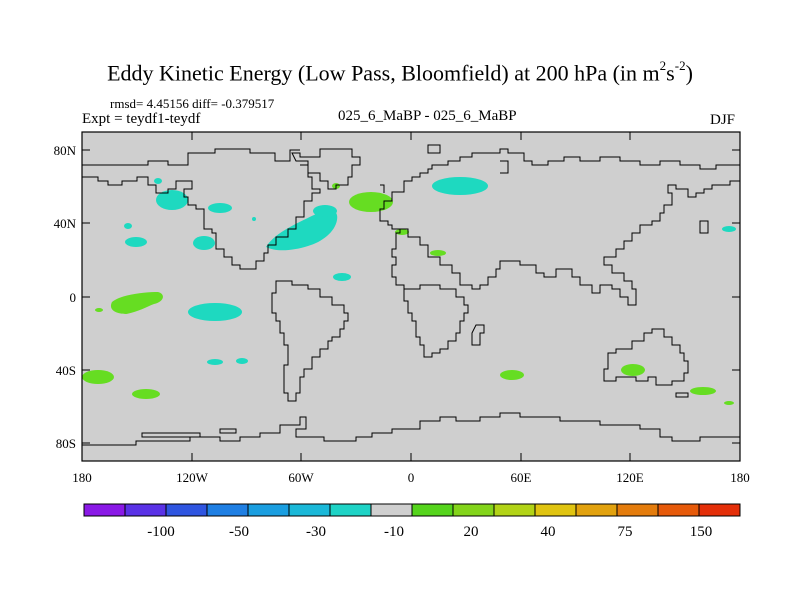  What do you see at coordinates (701, 532) in the screenshot?
I see `colorbar-label: 150` at bounding box center [701, 532].